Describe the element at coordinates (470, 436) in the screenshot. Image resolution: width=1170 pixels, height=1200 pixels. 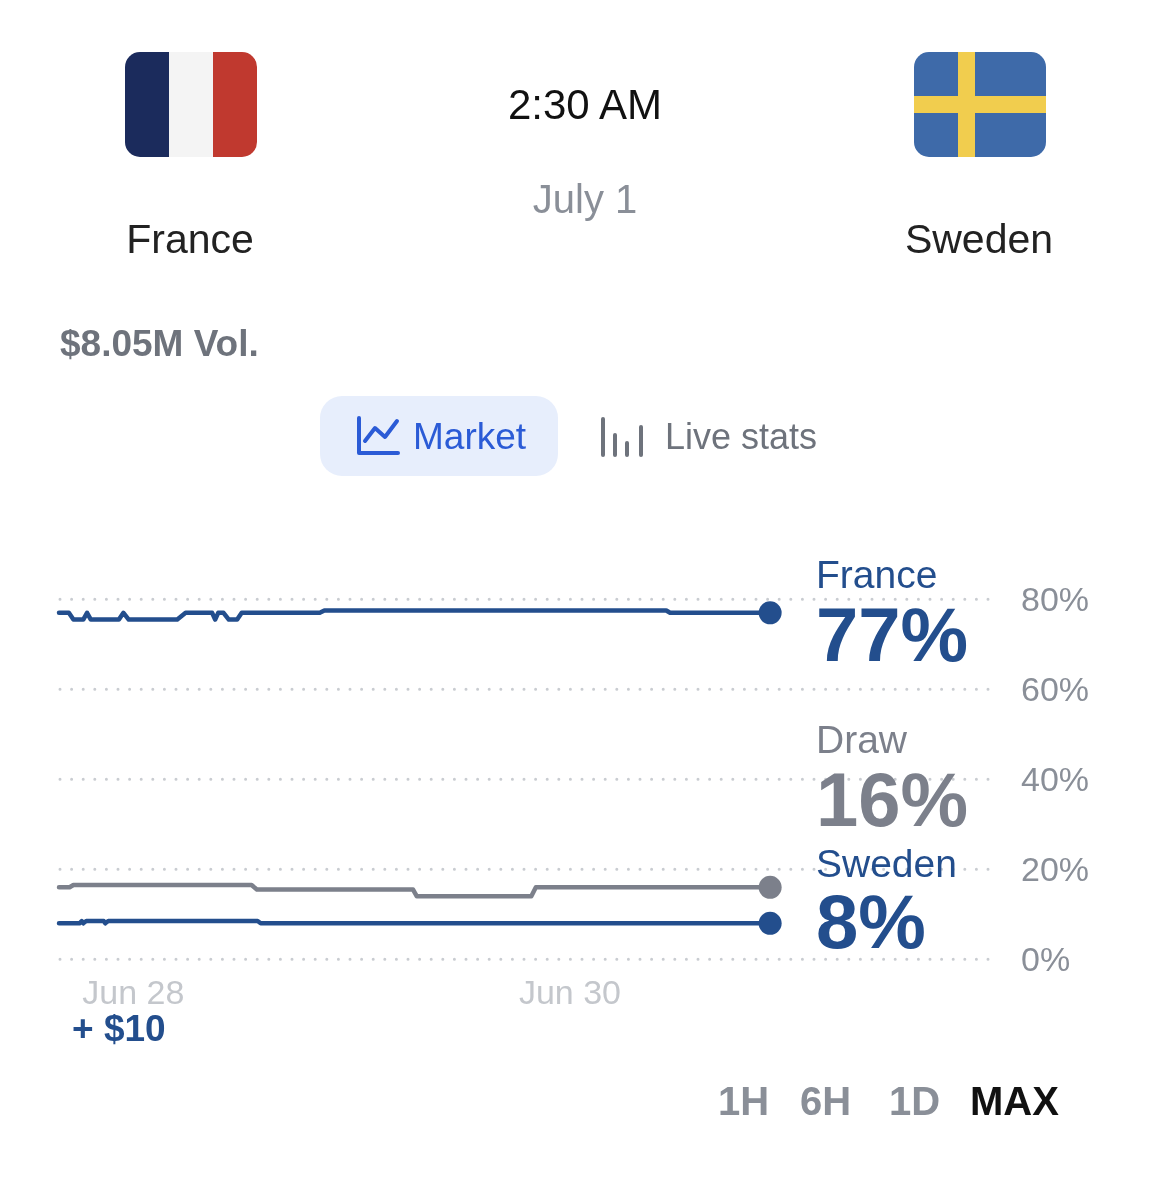
I see `text: Market` at that location.